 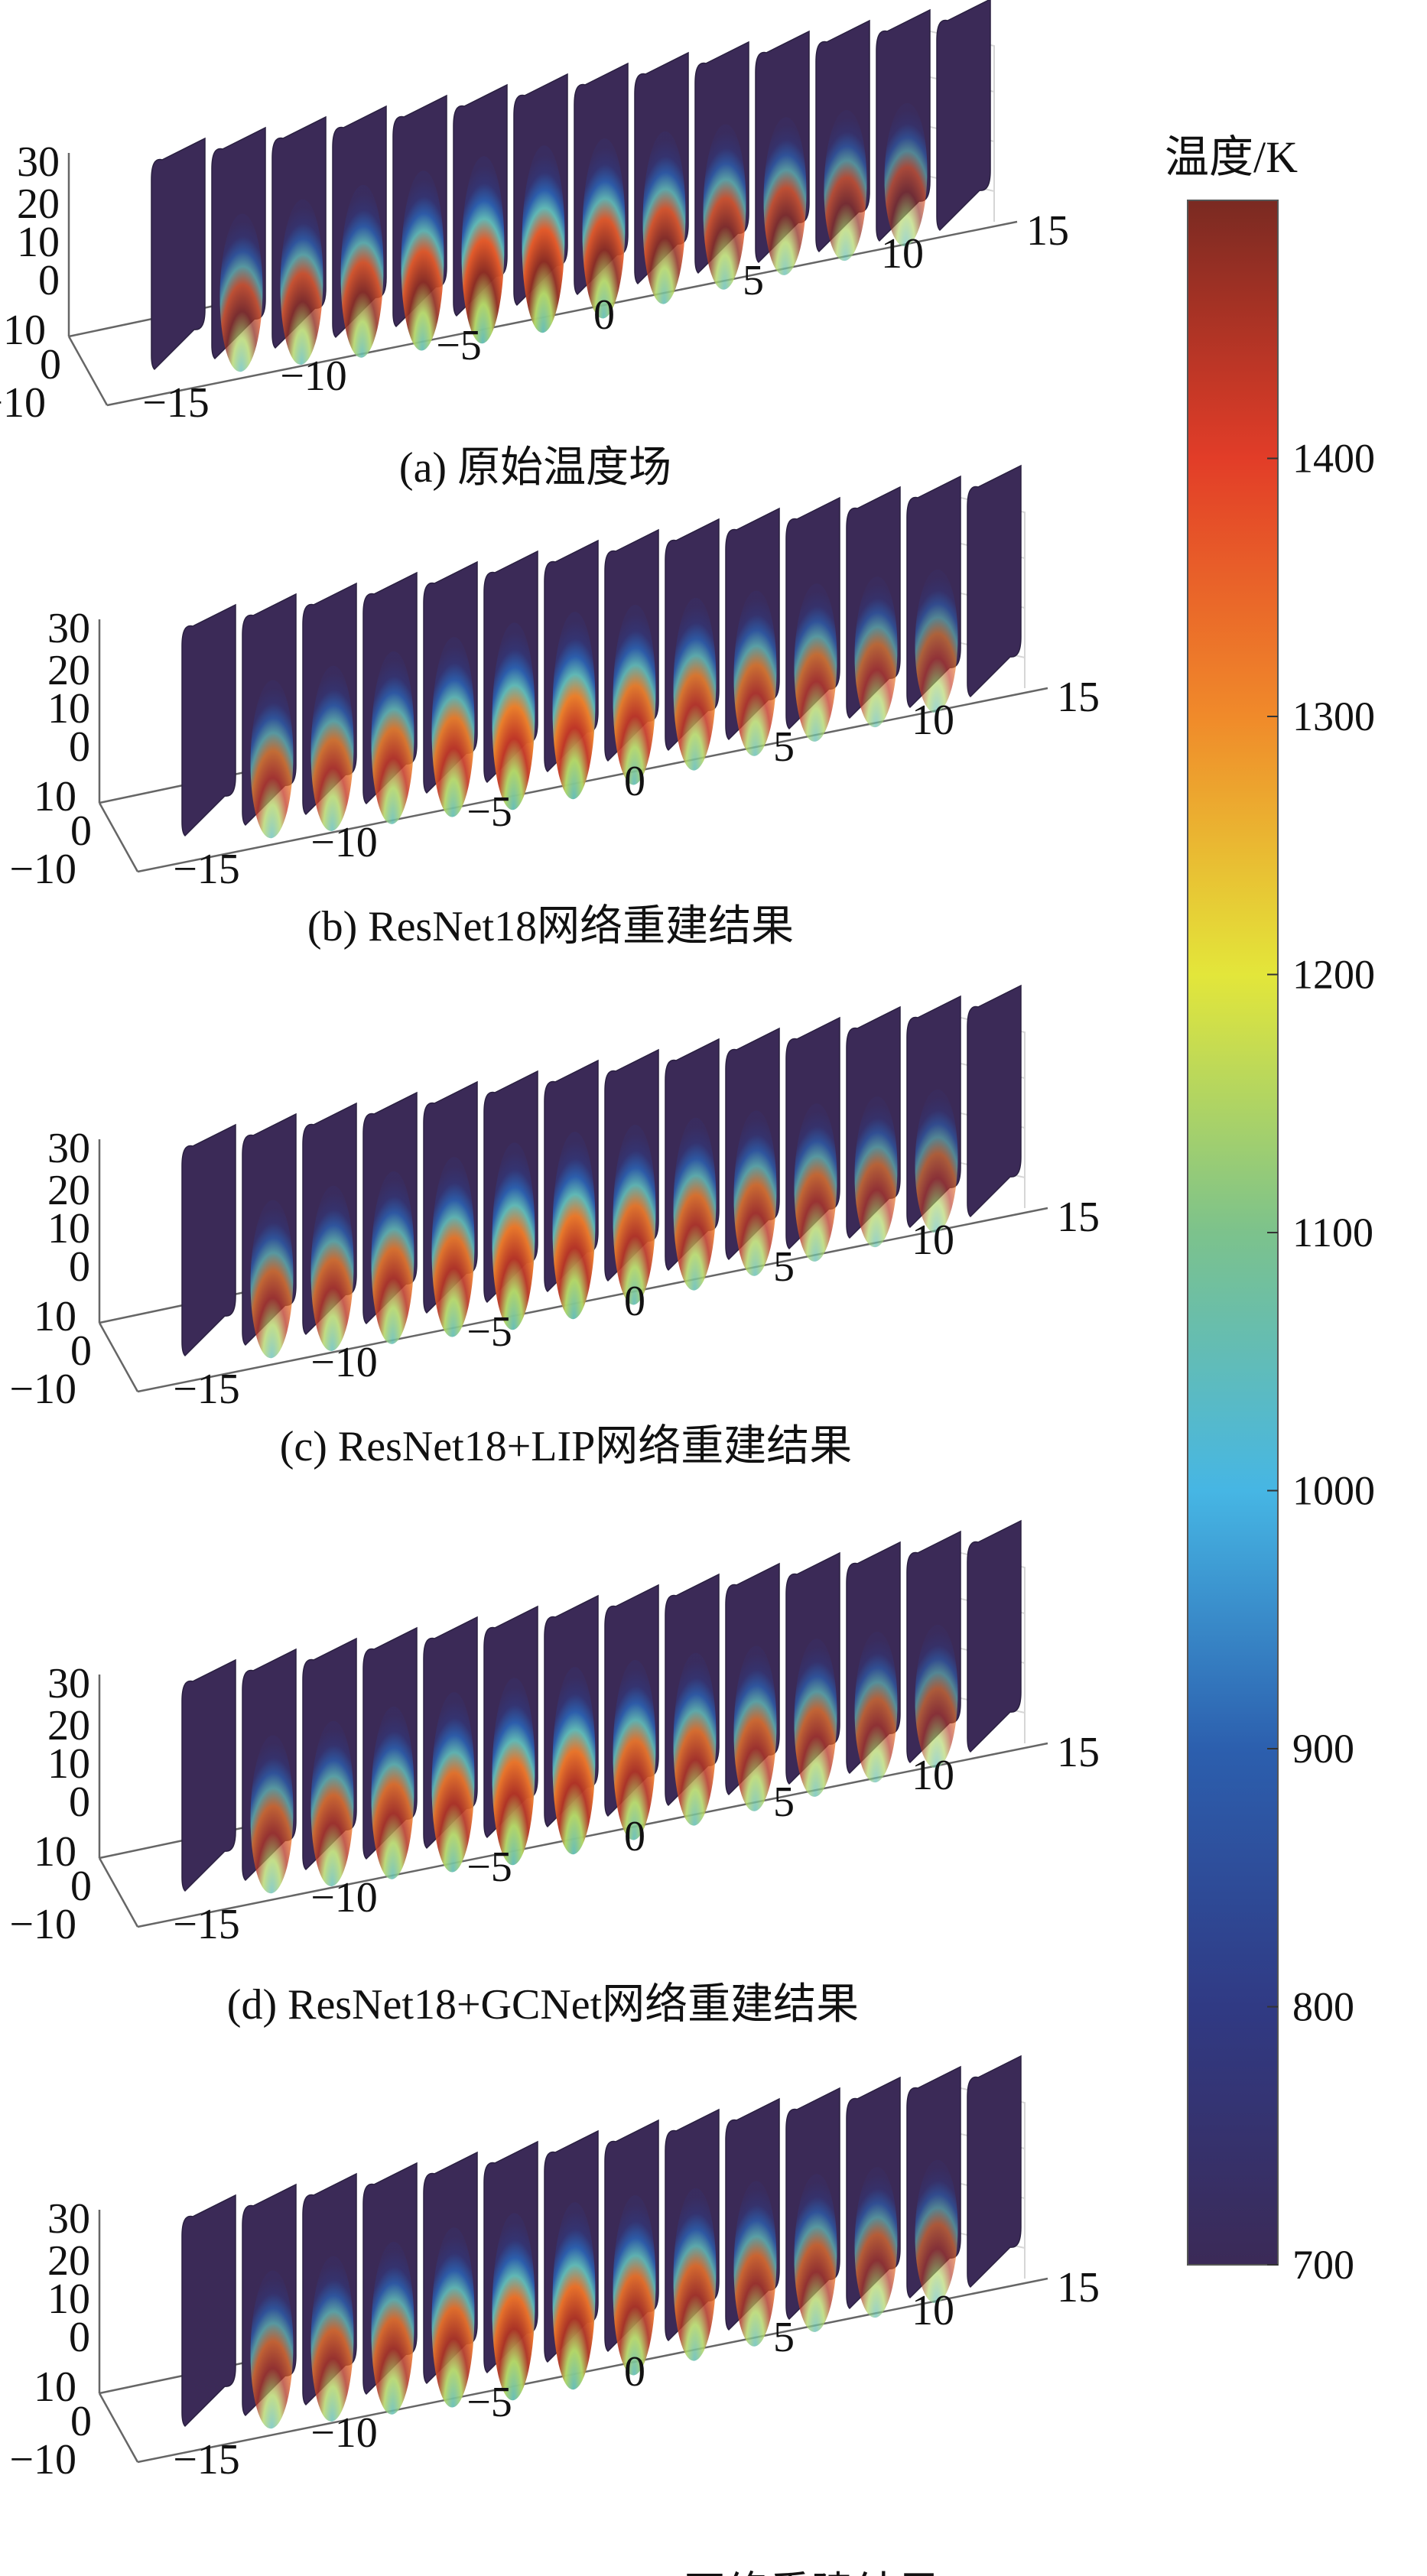 I want to click on panel-caption: (a) 原始温度场, so click(x=535, y=468).